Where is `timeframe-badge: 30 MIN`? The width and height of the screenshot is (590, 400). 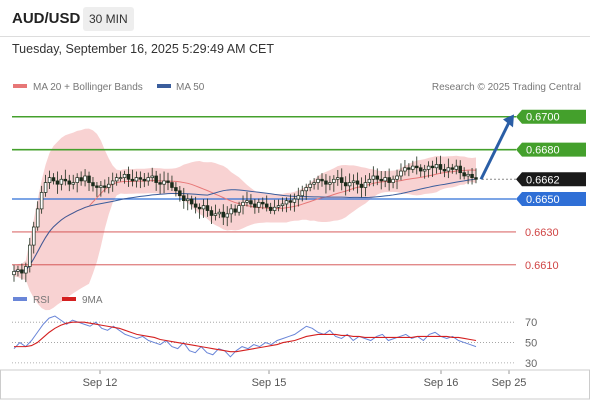
timeframe-badge: 30 MIN is located at coordinates (108, 19).